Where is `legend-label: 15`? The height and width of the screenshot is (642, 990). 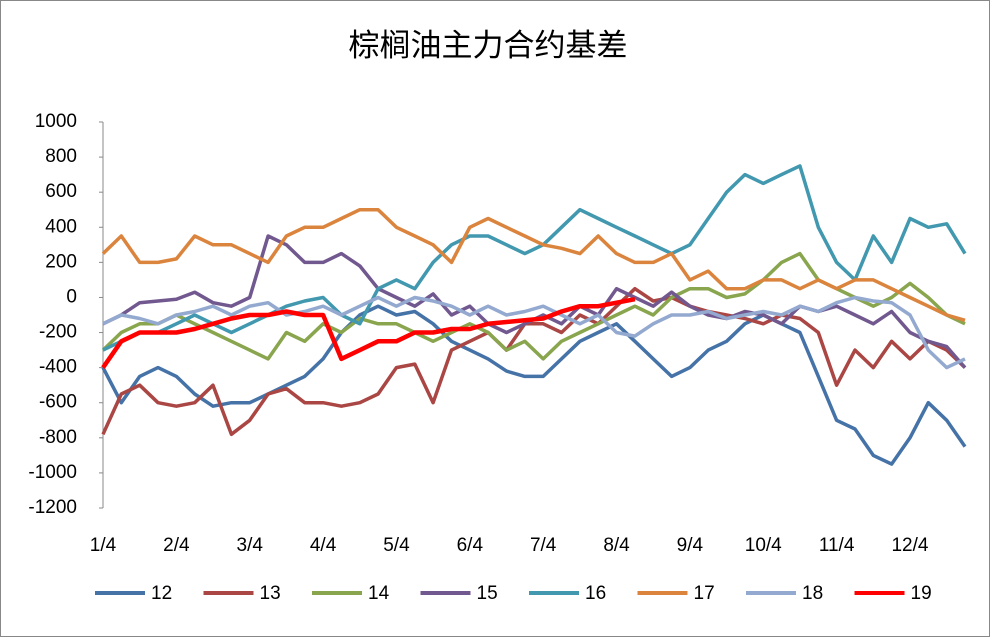 legend-label: 15 is located at coordinates (487, 593).